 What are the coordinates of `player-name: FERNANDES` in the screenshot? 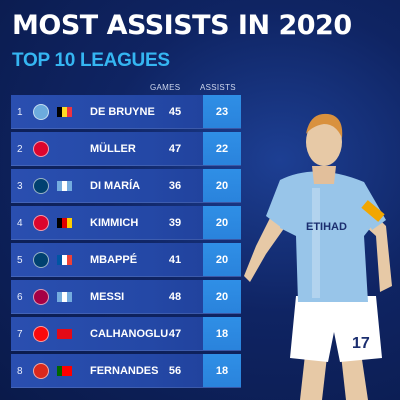 It's located at (124, 371).